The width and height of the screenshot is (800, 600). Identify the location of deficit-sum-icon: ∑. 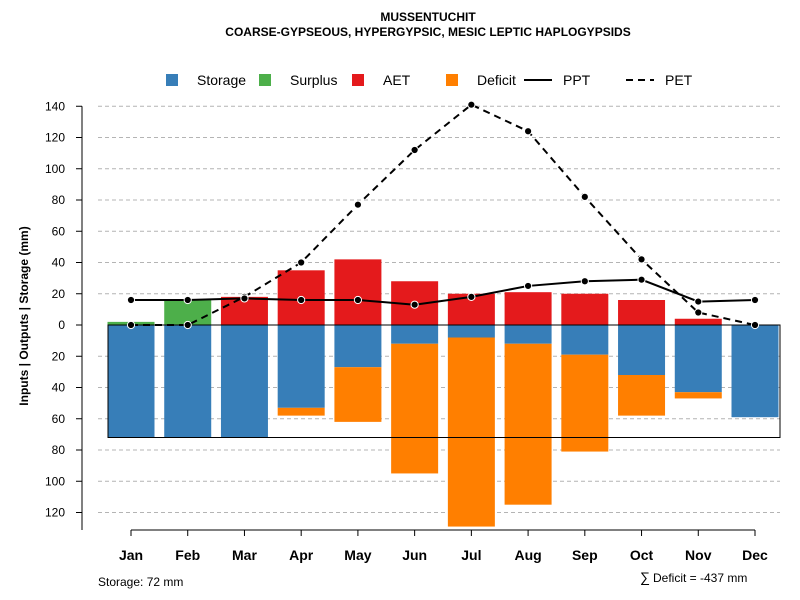
(645, 577).